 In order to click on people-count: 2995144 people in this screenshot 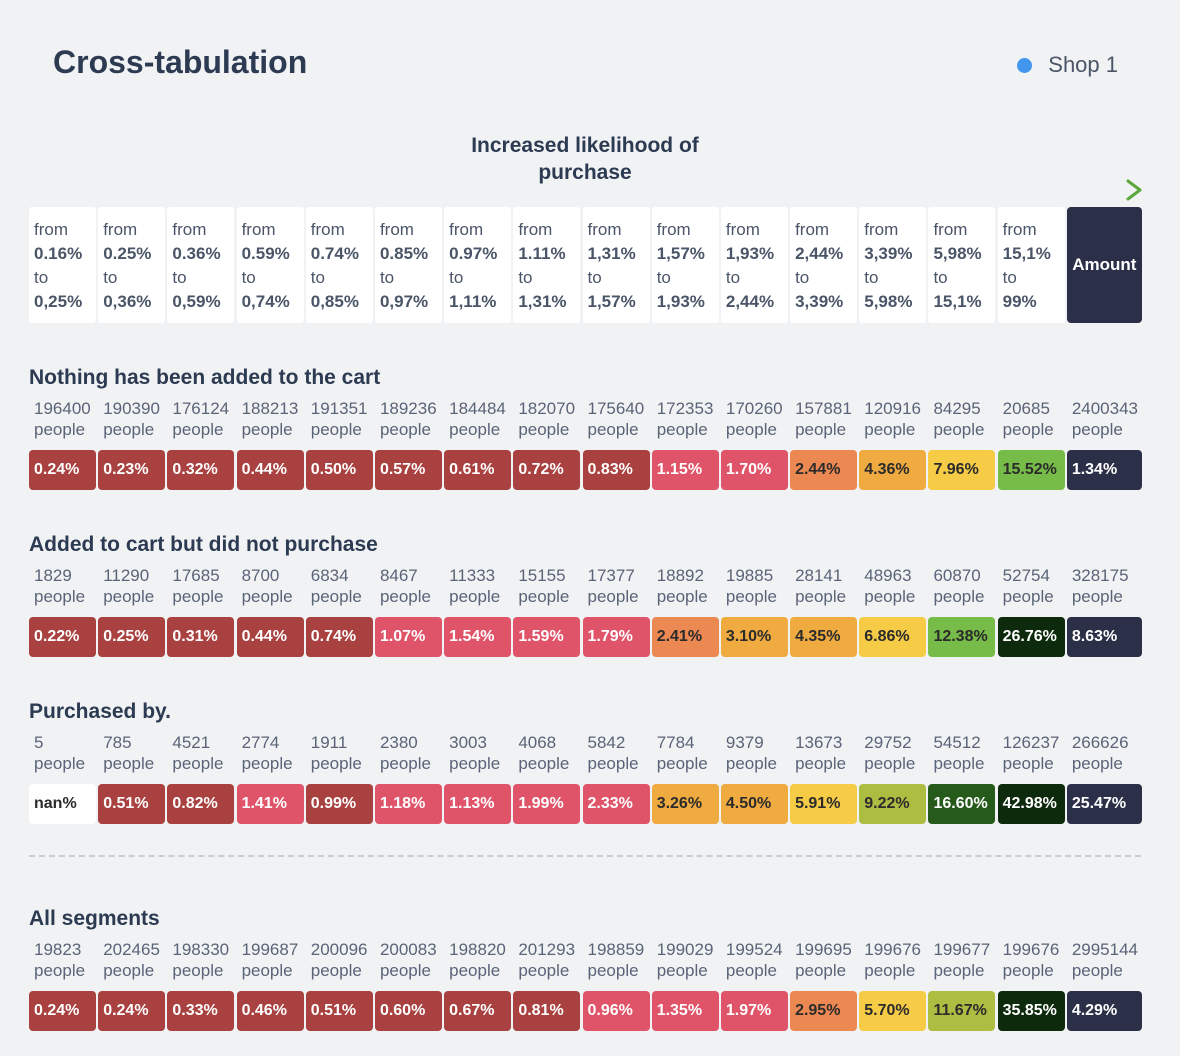, I will do `click(1104, 960)`.